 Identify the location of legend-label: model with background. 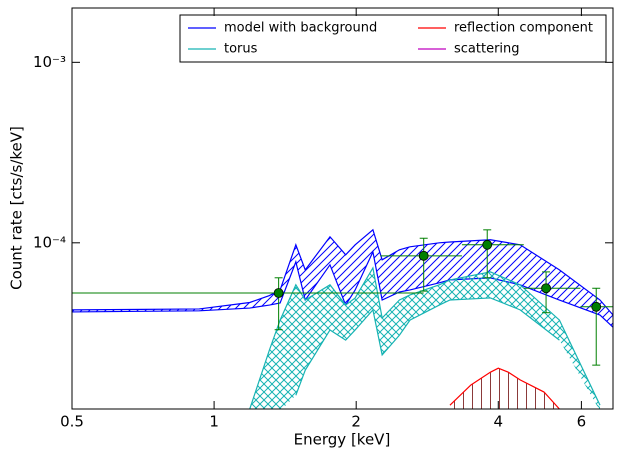
(300, 28).